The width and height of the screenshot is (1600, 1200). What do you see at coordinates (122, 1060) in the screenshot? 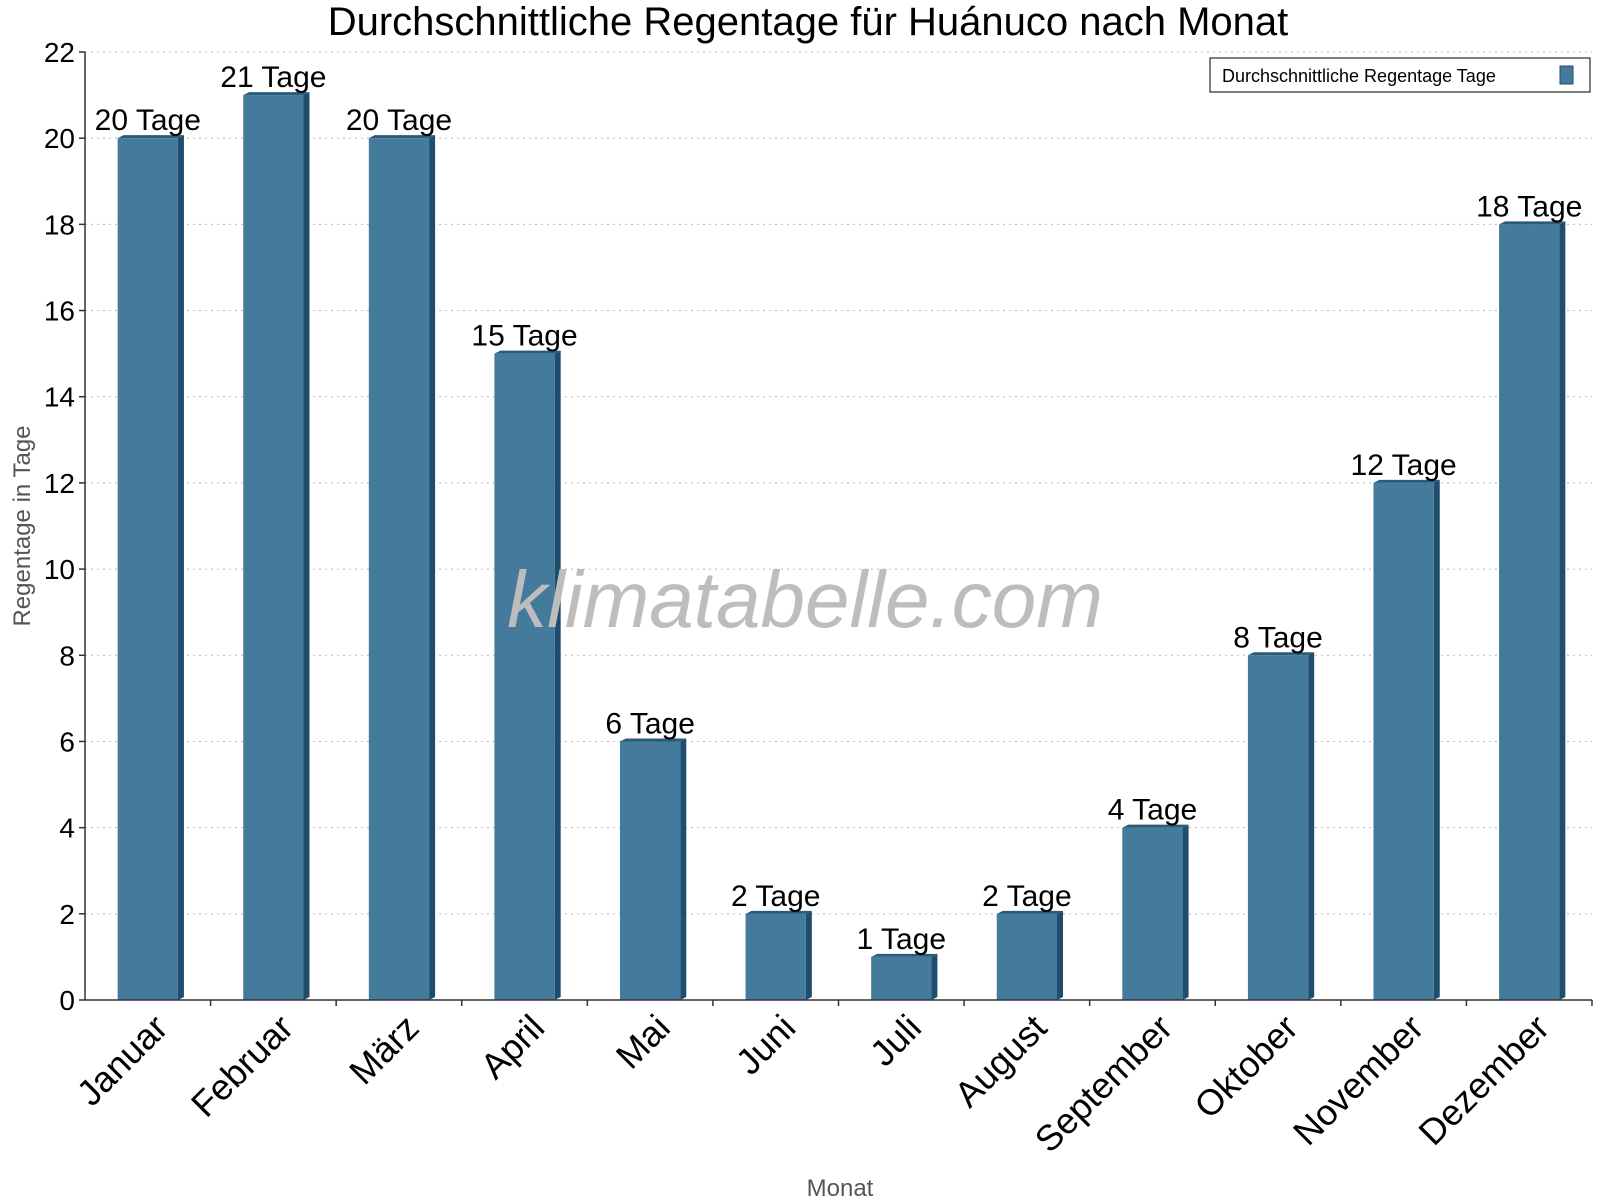
I see `x-tick-label: Januar` at bounding box center [122, 1060].